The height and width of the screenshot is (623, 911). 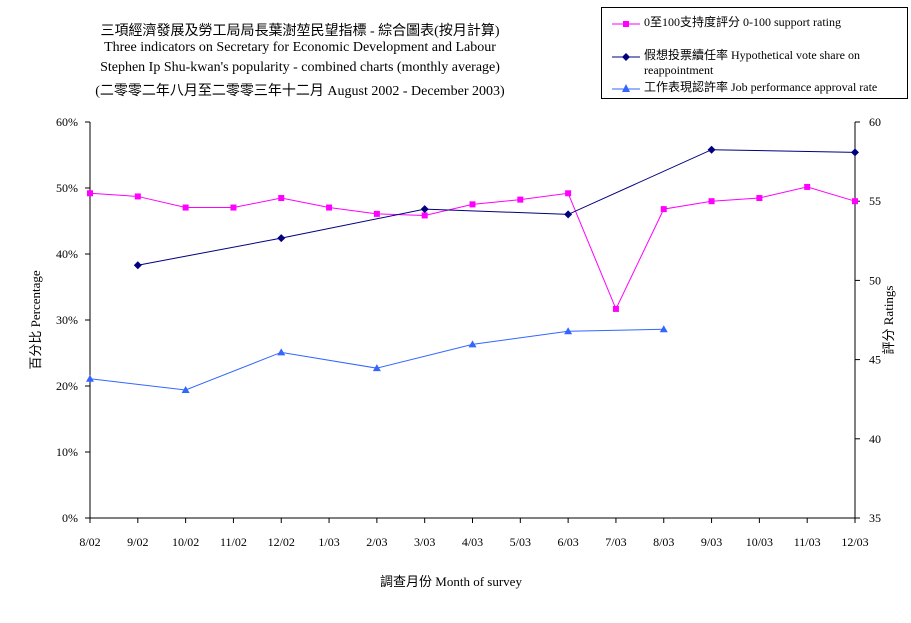 I want to click on y-tick-label-right: 60, so click(x=875, y=122).